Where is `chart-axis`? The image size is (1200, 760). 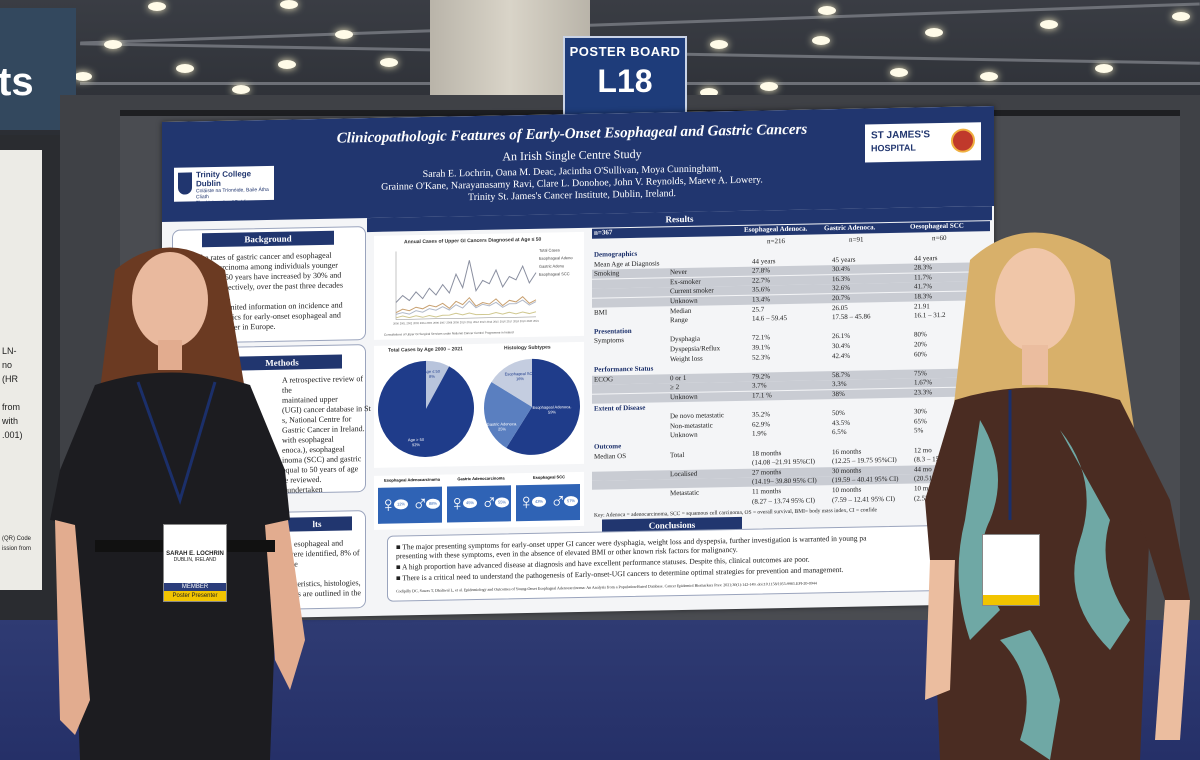 chart-axis is located at coordinates (465, 285).